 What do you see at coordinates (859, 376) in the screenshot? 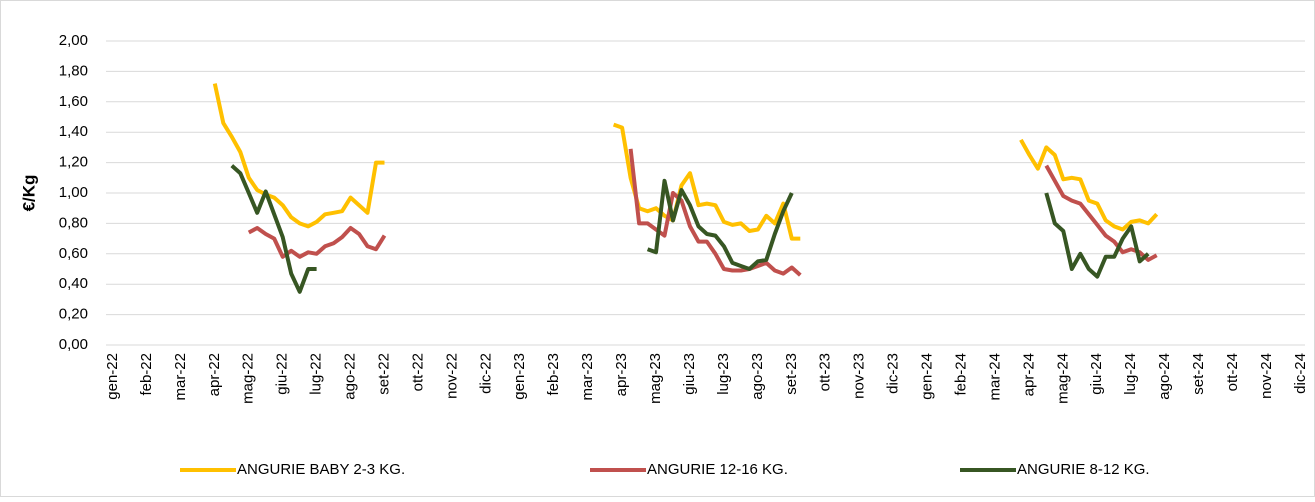
I see `x-tick-label: nov-23` at bounding box center [859, 376].